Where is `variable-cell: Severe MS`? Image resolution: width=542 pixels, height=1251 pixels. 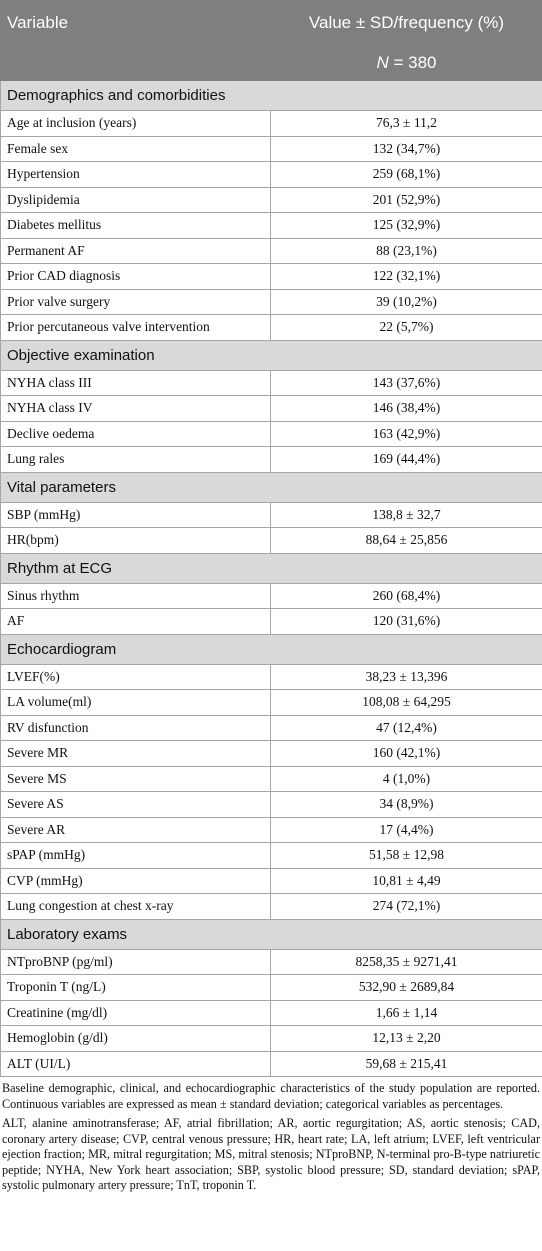 variable-cell: Severe MS is located at coordinates (135, 778).